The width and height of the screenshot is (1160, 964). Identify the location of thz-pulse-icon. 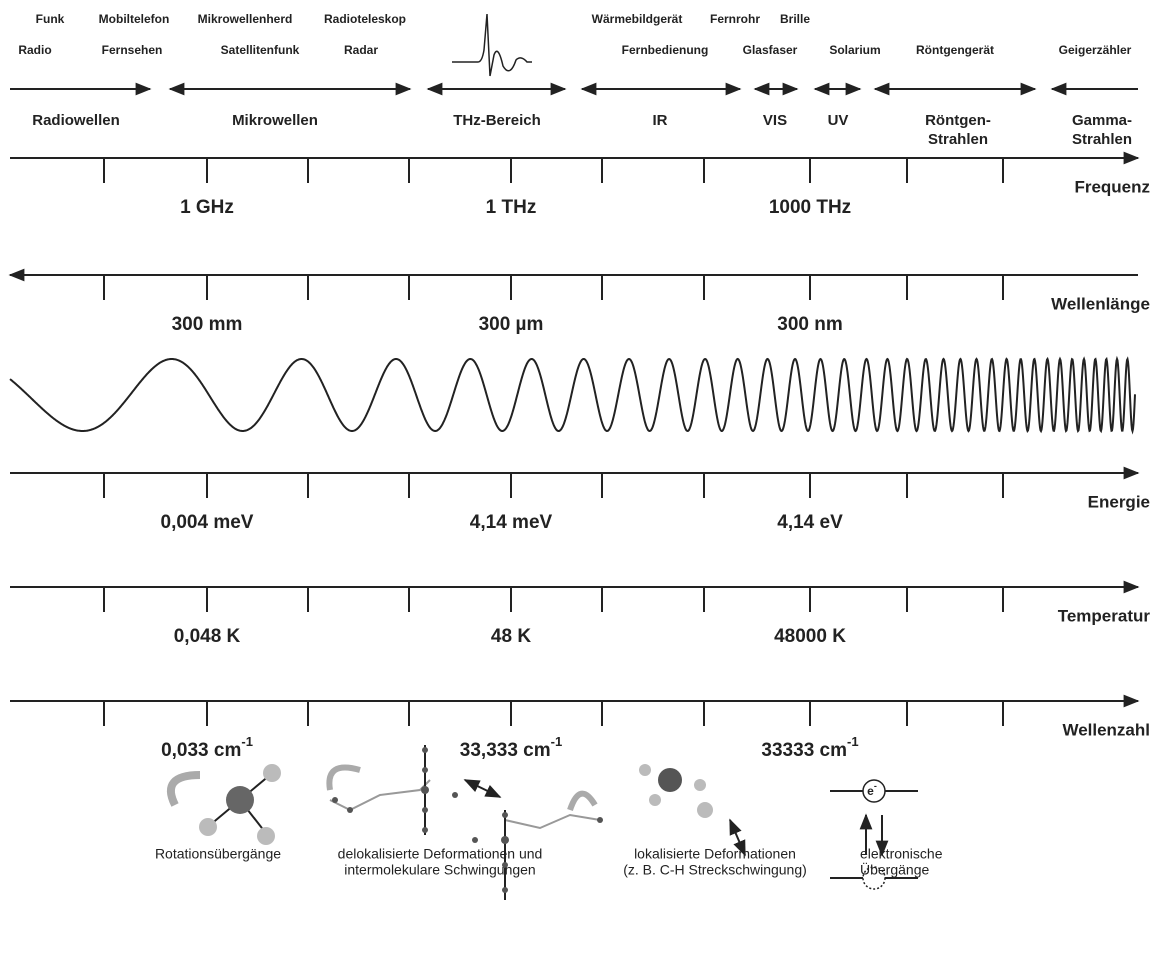
(492, 45).